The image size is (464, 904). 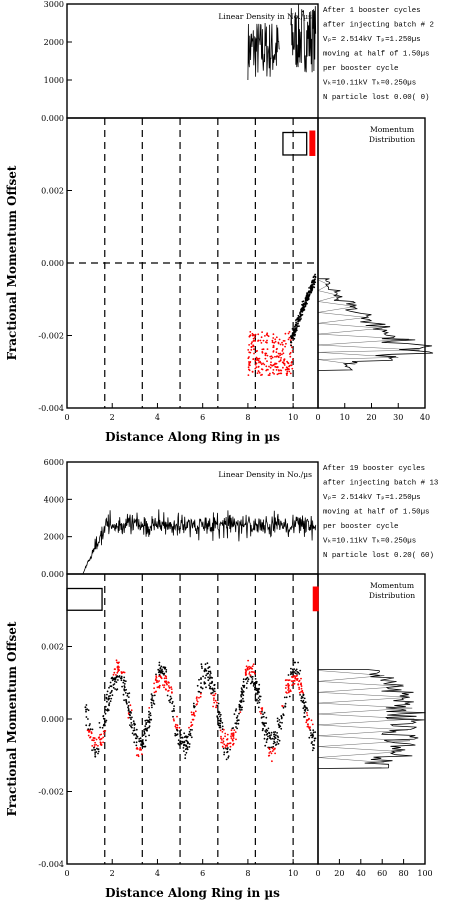 What do you see at coordinates (369, 84) in the screenshot?
I see `simulation-info-line: Vₖ=10.11kV Tₖ=0.250µs` at bounding box center [369, 84].